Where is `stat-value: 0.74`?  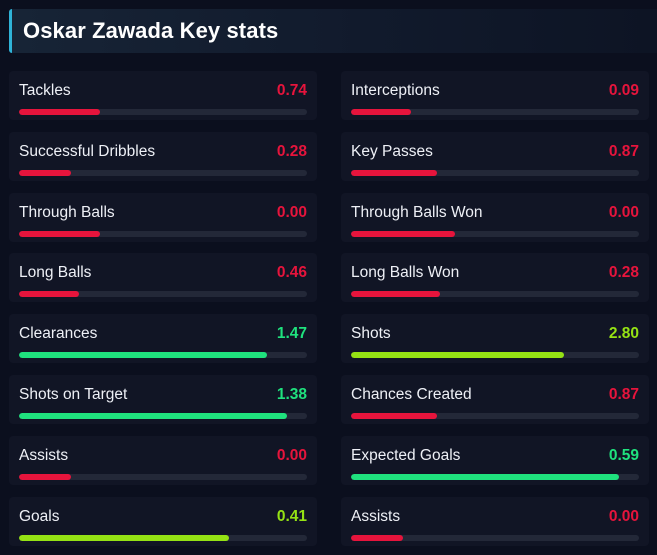 stat-value: 0.74 is located at coordinates (291, 90).